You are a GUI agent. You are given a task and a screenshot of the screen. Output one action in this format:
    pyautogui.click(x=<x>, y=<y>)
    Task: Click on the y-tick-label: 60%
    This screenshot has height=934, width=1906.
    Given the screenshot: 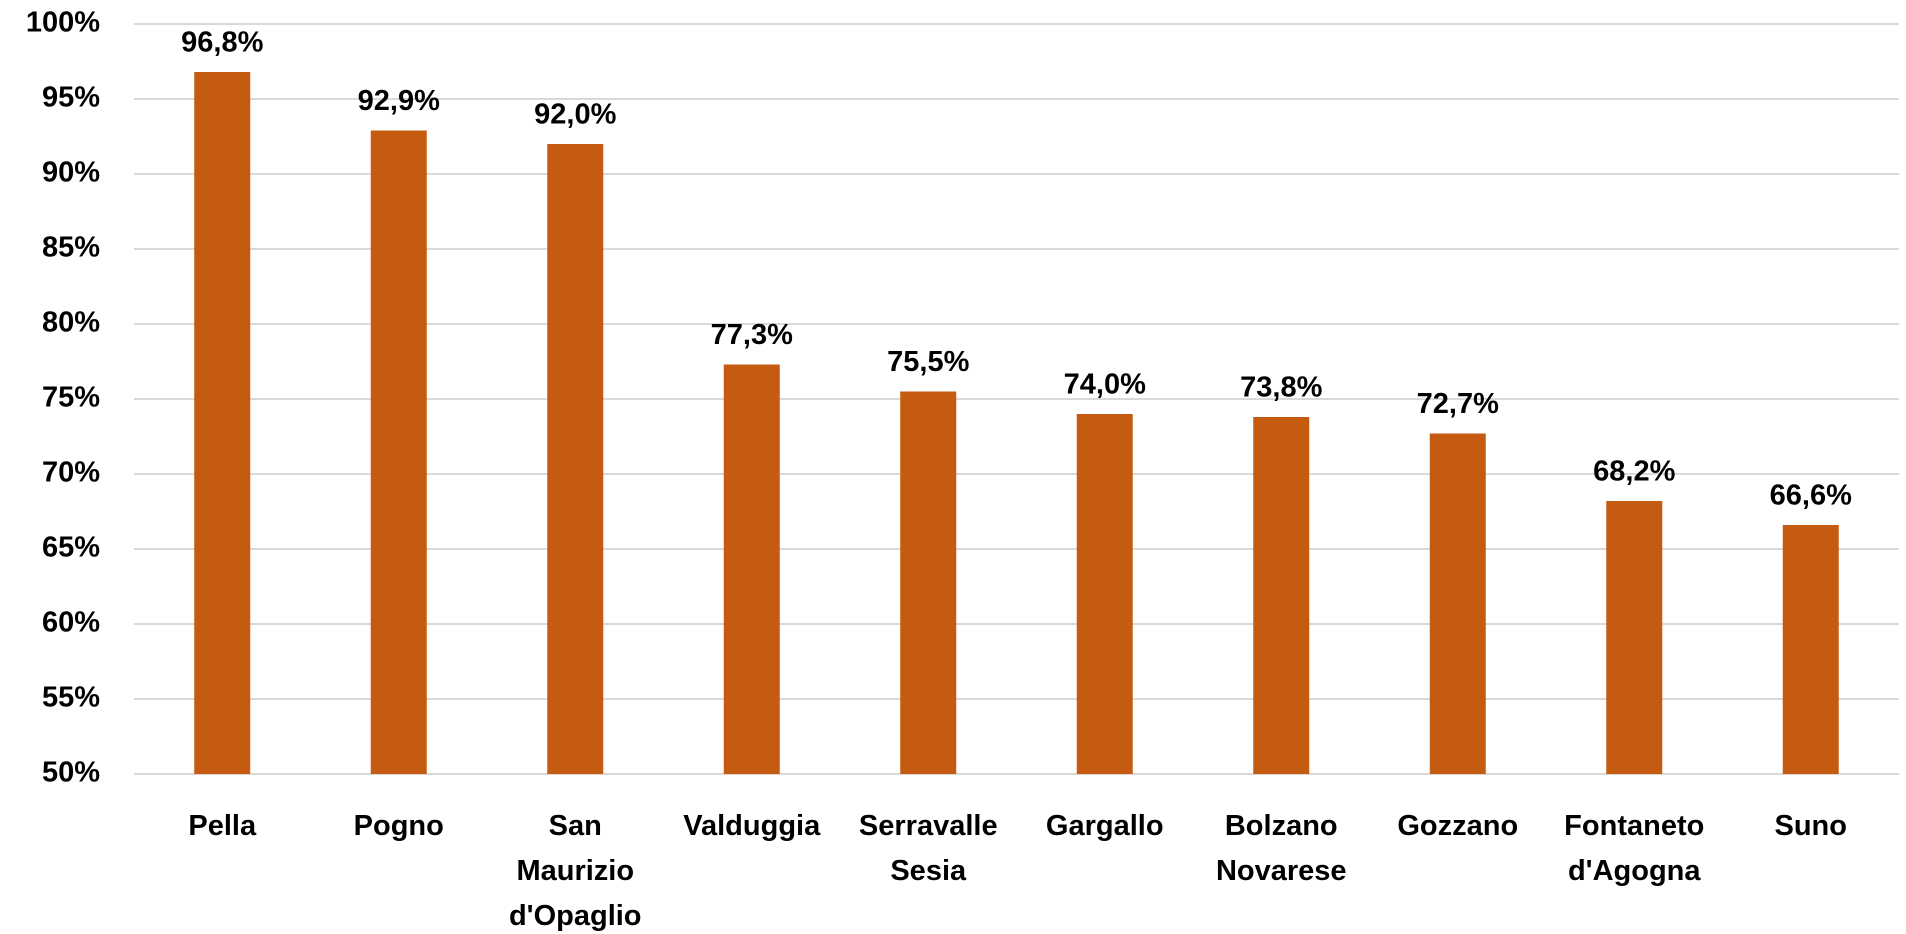 What is the action you would take?
    pyautogui.click(x=71, y=623)
    